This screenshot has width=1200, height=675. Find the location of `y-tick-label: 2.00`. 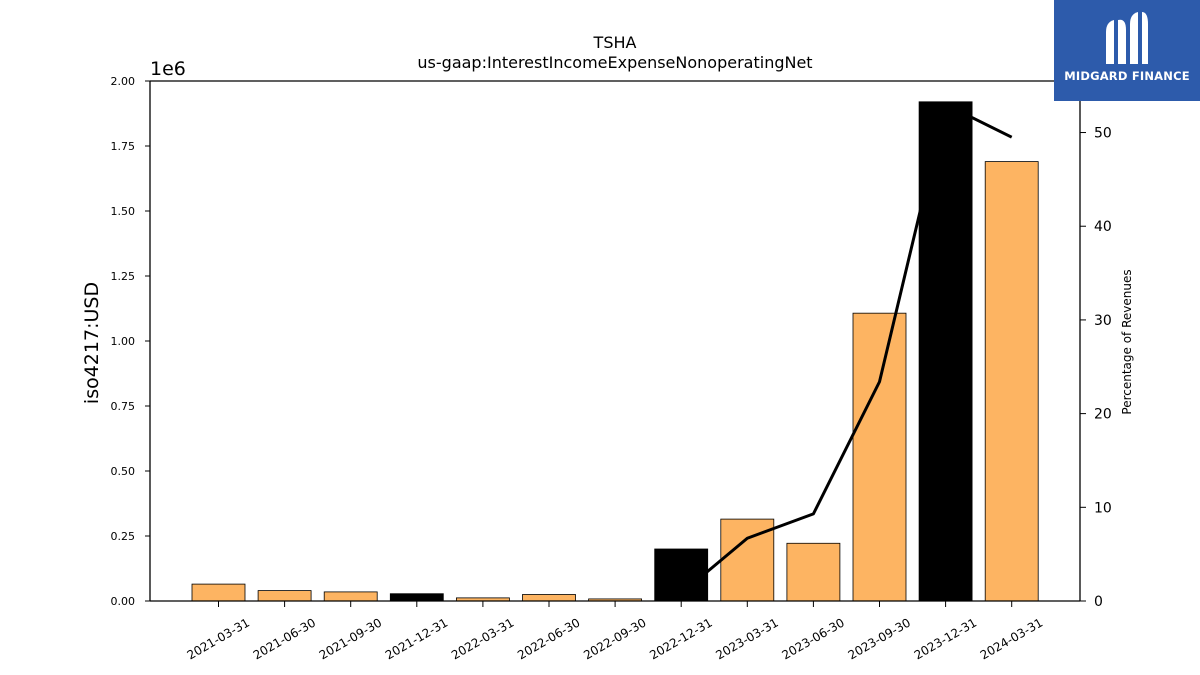

y-tick-label: 2.00 is located at coordinates (123, 81).